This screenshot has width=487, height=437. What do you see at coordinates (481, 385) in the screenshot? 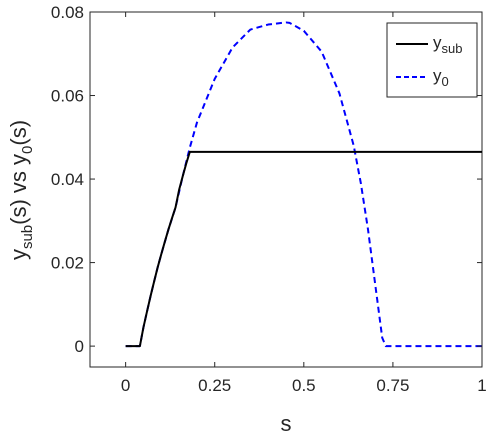
I see `x-tick-label: 1` at bounding box center [481, 385].